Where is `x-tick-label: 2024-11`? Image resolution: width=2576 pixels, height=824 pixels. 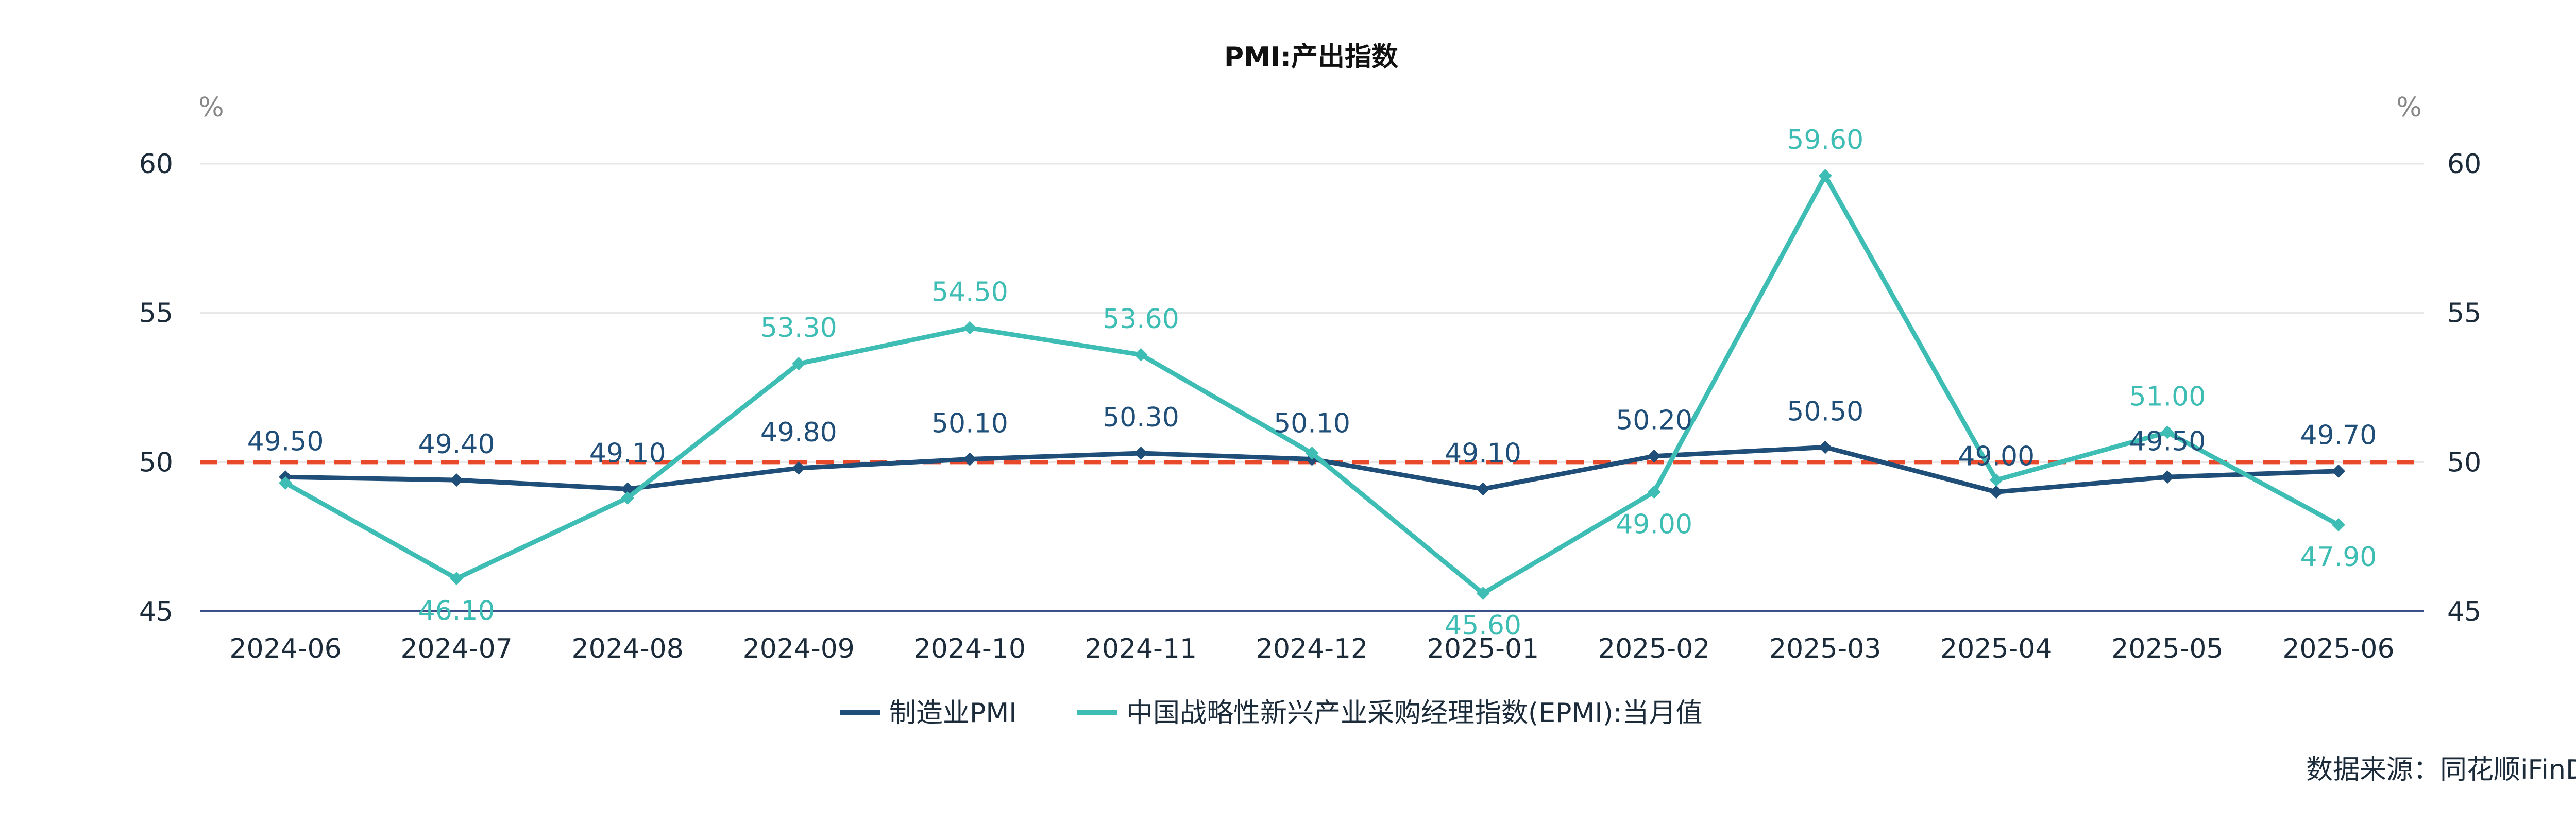
x-tick-label: 2024-11 is located at coordinates (1141, 649).